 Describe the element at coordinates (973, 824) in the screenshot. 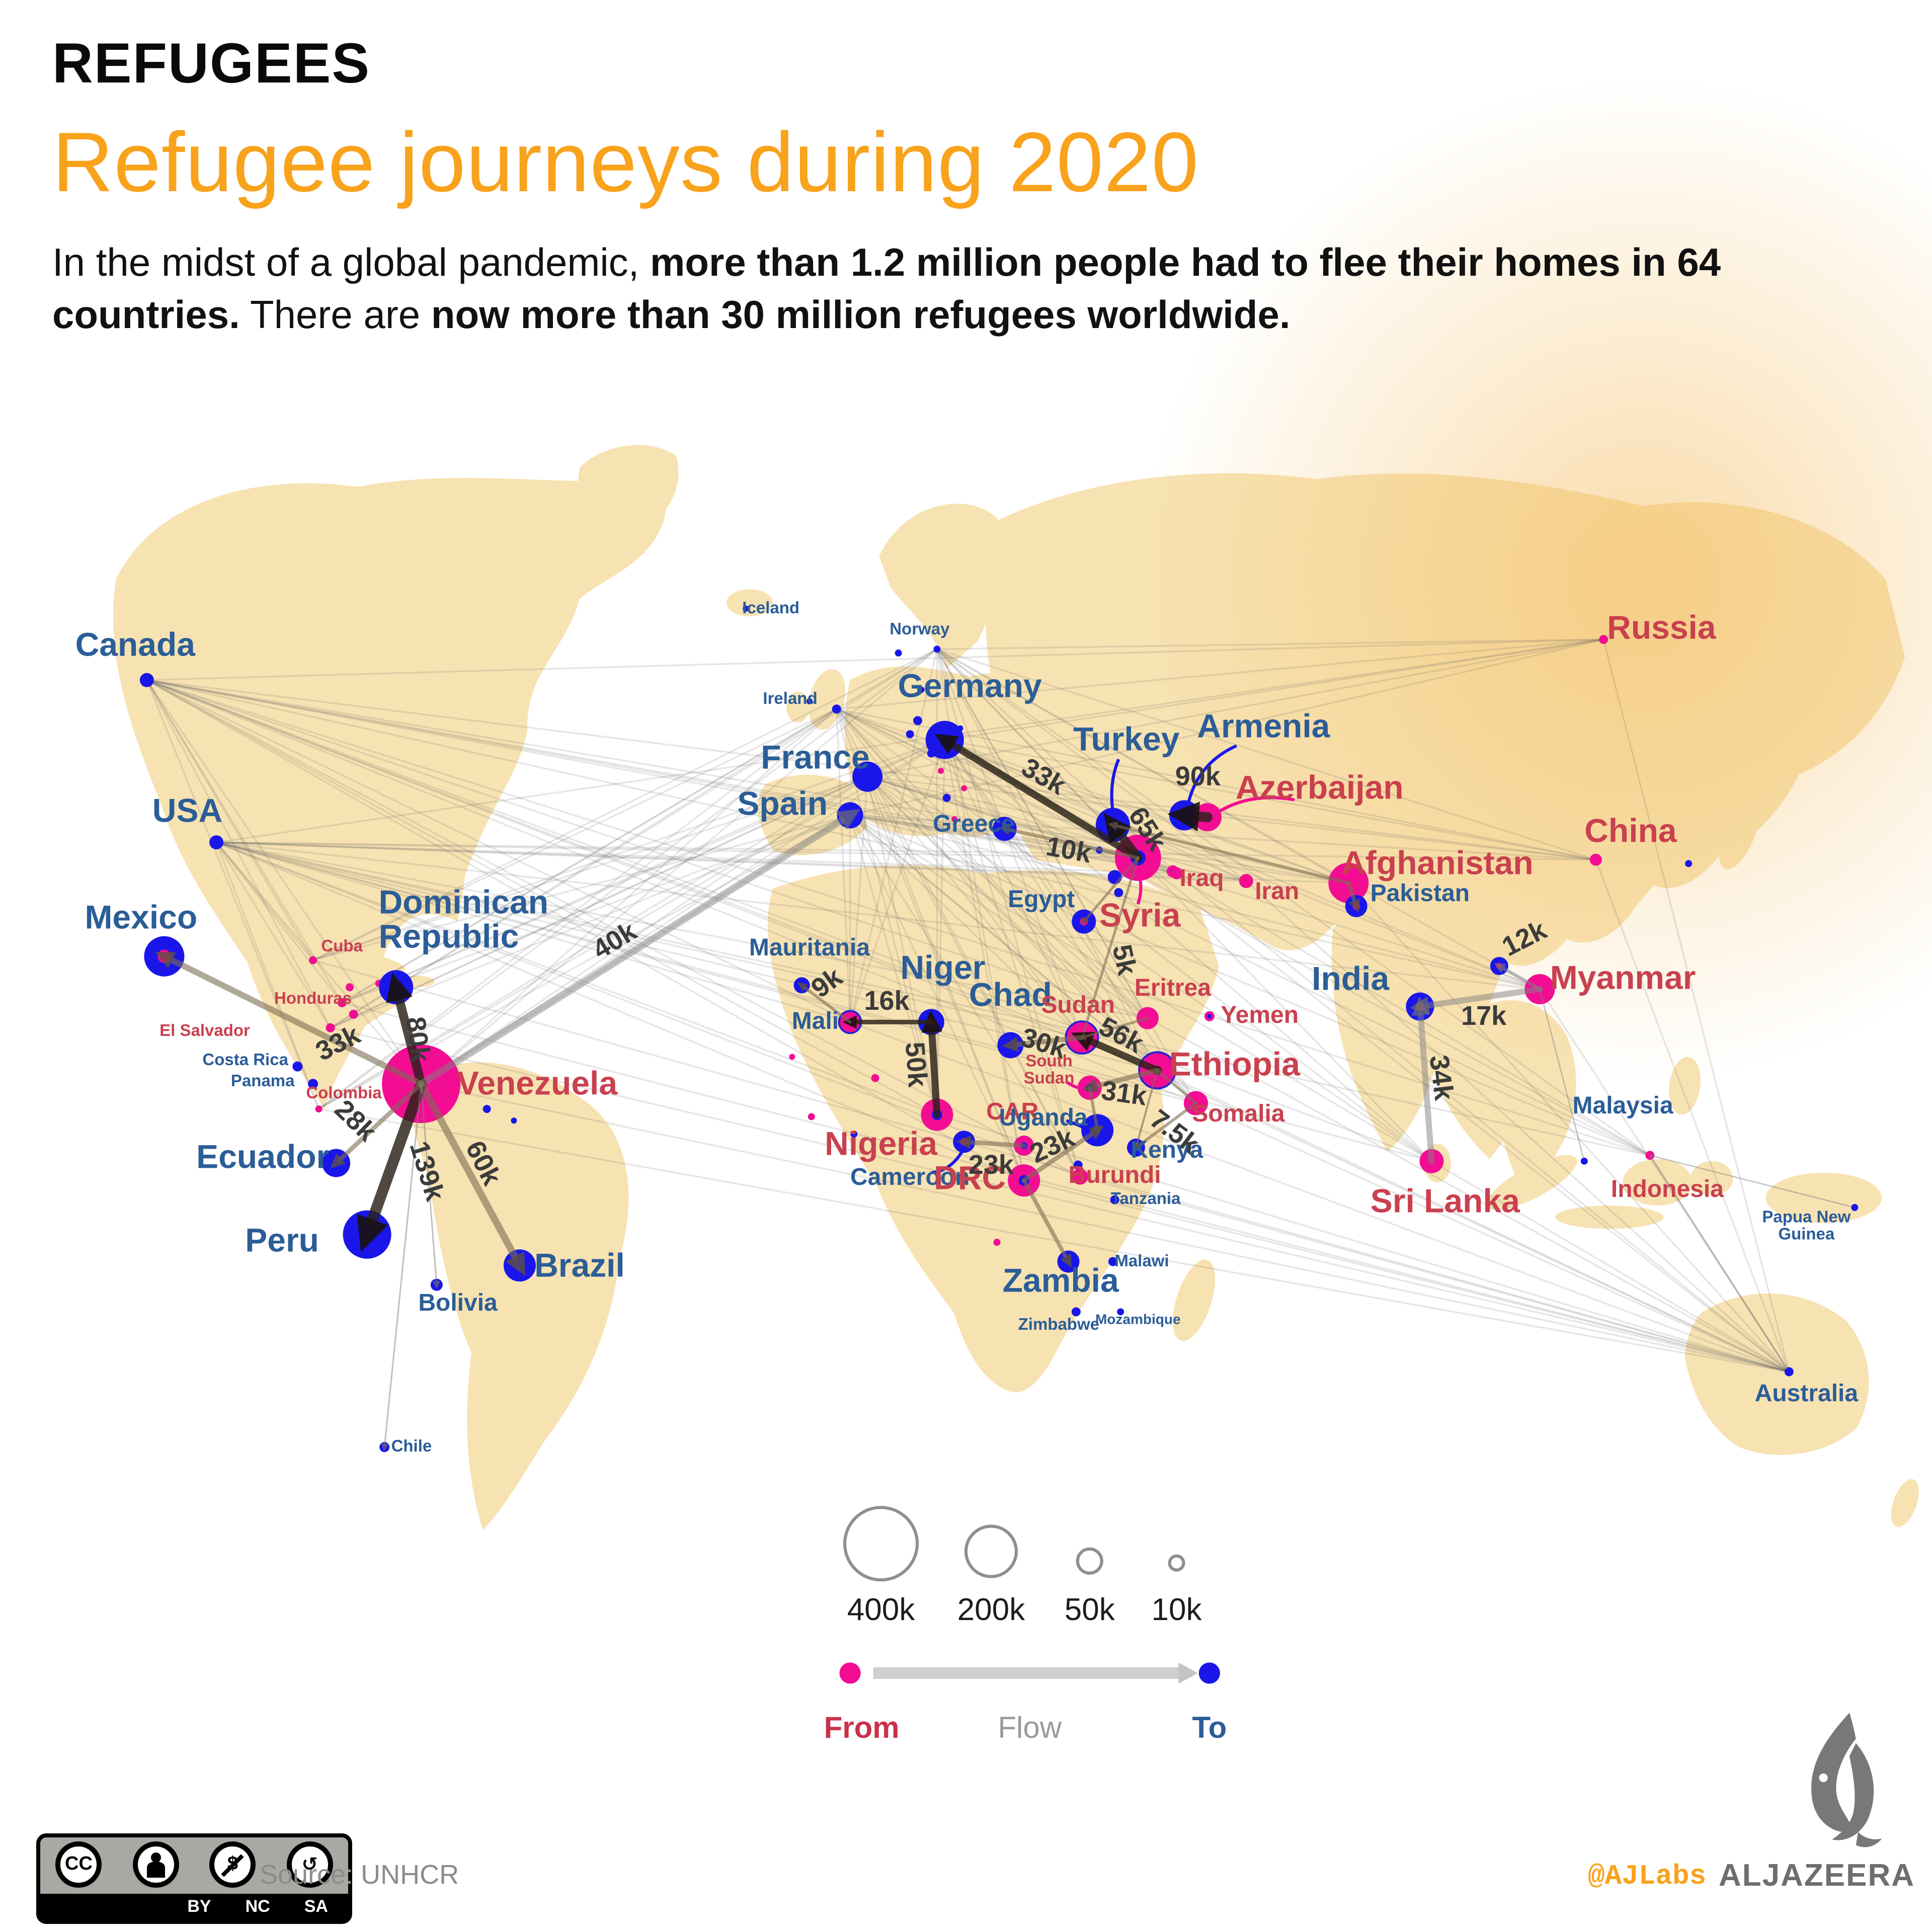

I see `label-greece: Greece` at that location.